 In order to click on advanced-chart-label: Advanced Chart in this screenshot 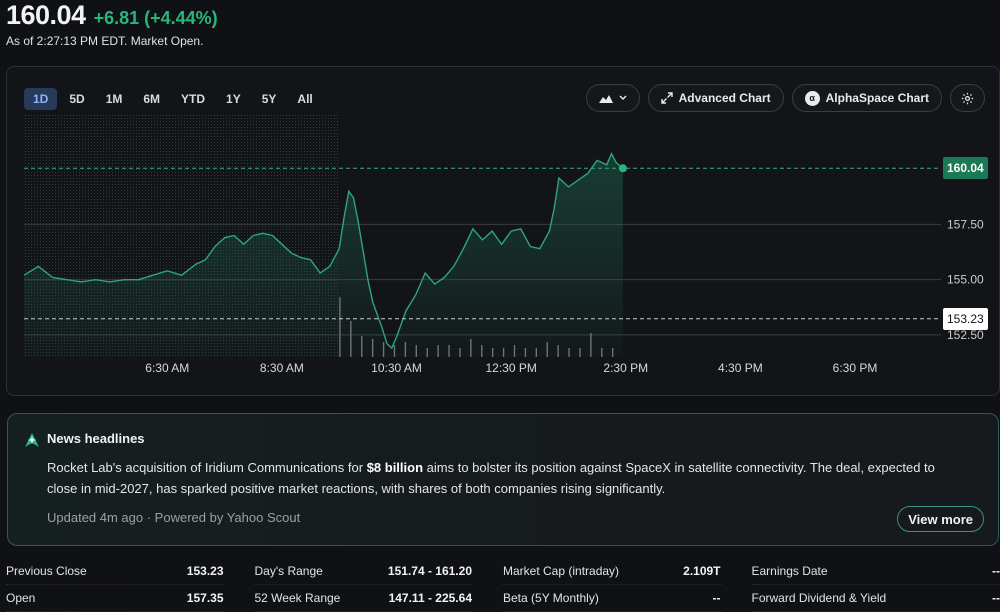, I will do `click(725, 98)`.